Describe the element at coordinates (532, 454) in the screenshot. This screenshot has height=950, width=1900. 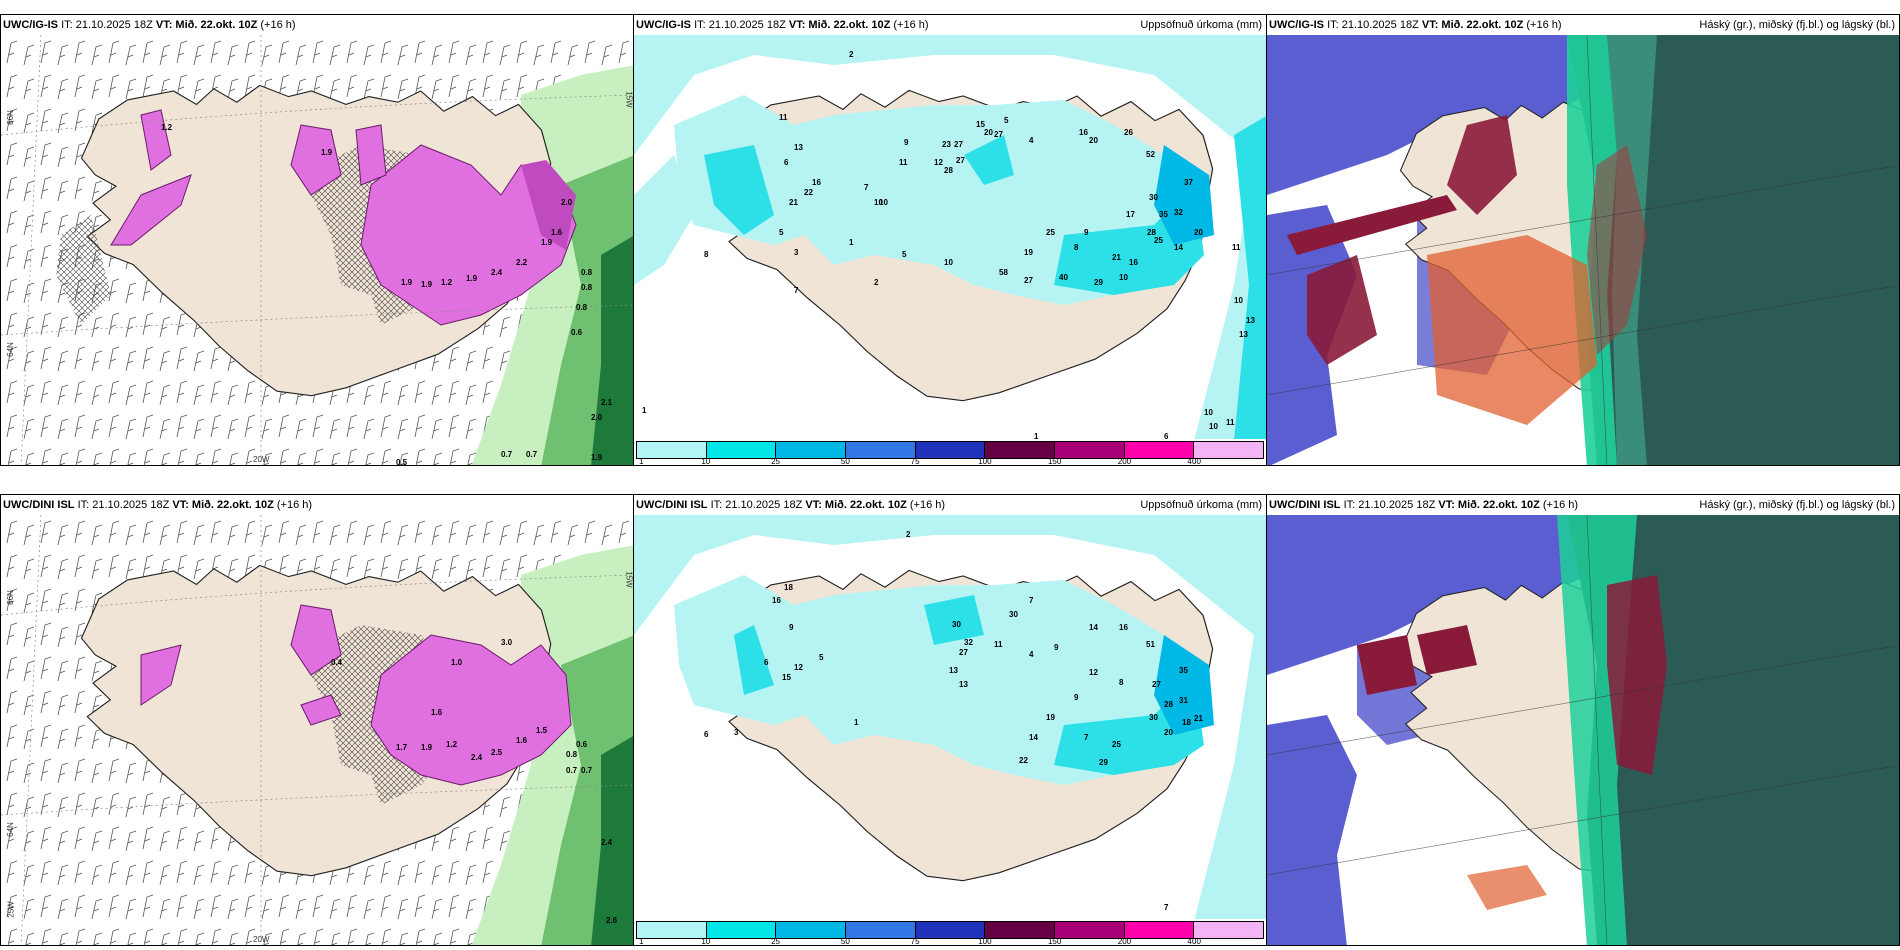
I see `snow-value: 0.7` at that location.